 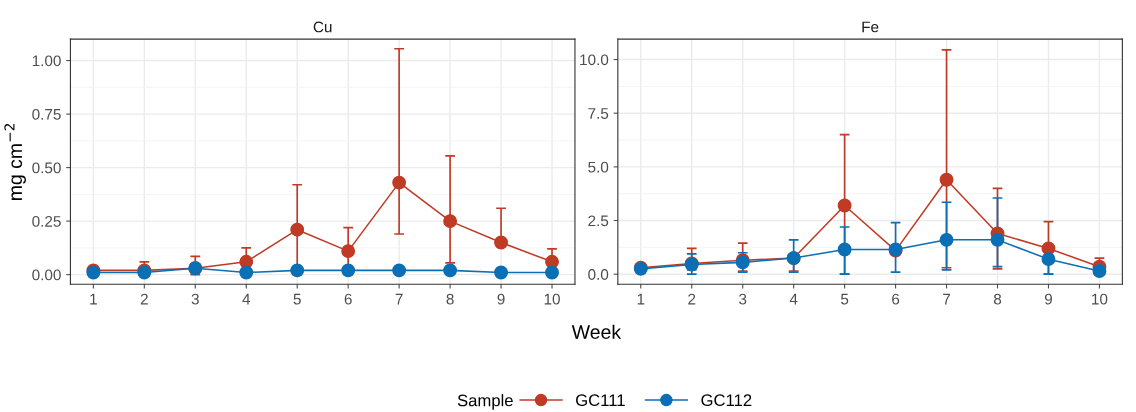 I want to click on y-axis-title: mg cm$^{−2}$, so click(x=15, y=162).